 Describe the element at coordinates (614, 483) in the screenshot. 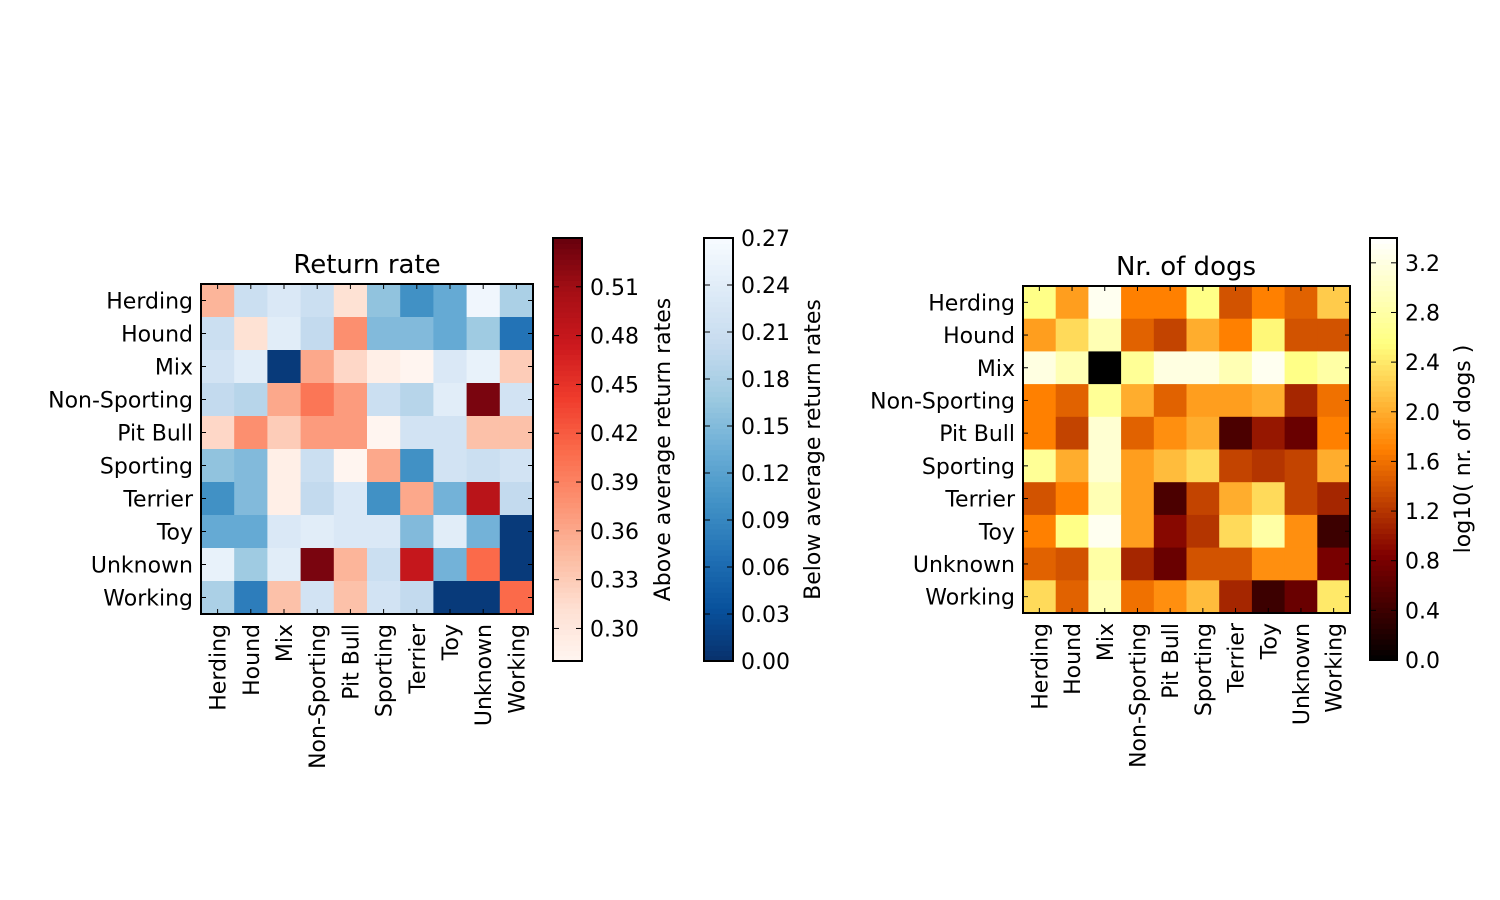

I see `above-average-tick-label: 0.39` at that location.